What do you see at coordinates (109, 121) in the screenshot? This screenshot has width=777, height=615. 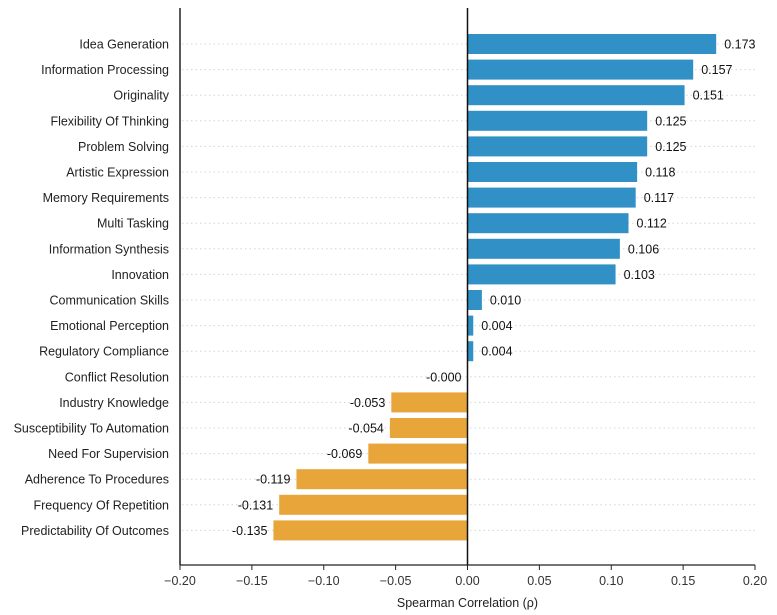 I see `y-tick-label: Flexibility Of Thinking` at bounding box center [109, 121].